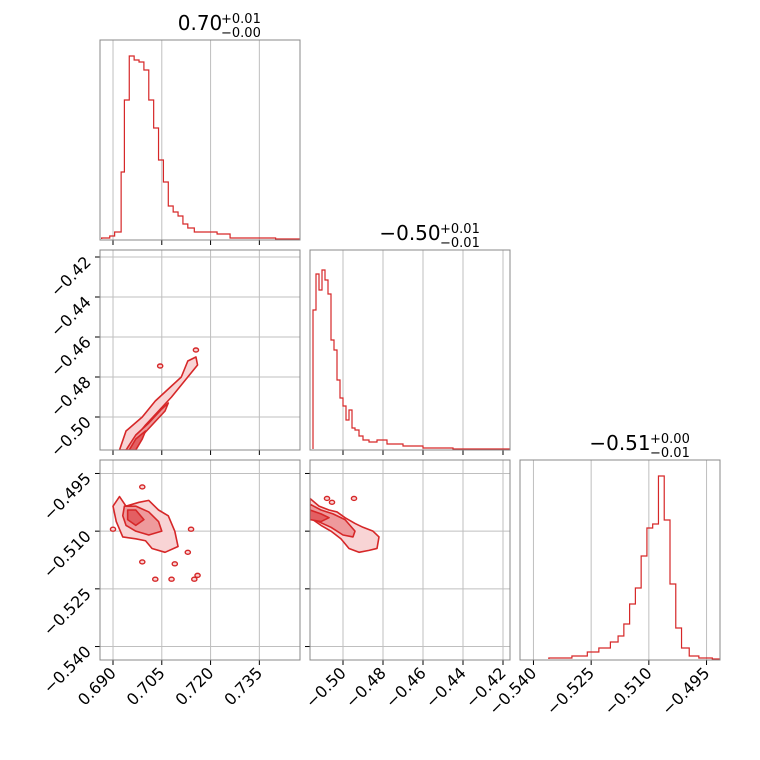  I want to click on pair-panel-1-2-density, so click(345, 524).